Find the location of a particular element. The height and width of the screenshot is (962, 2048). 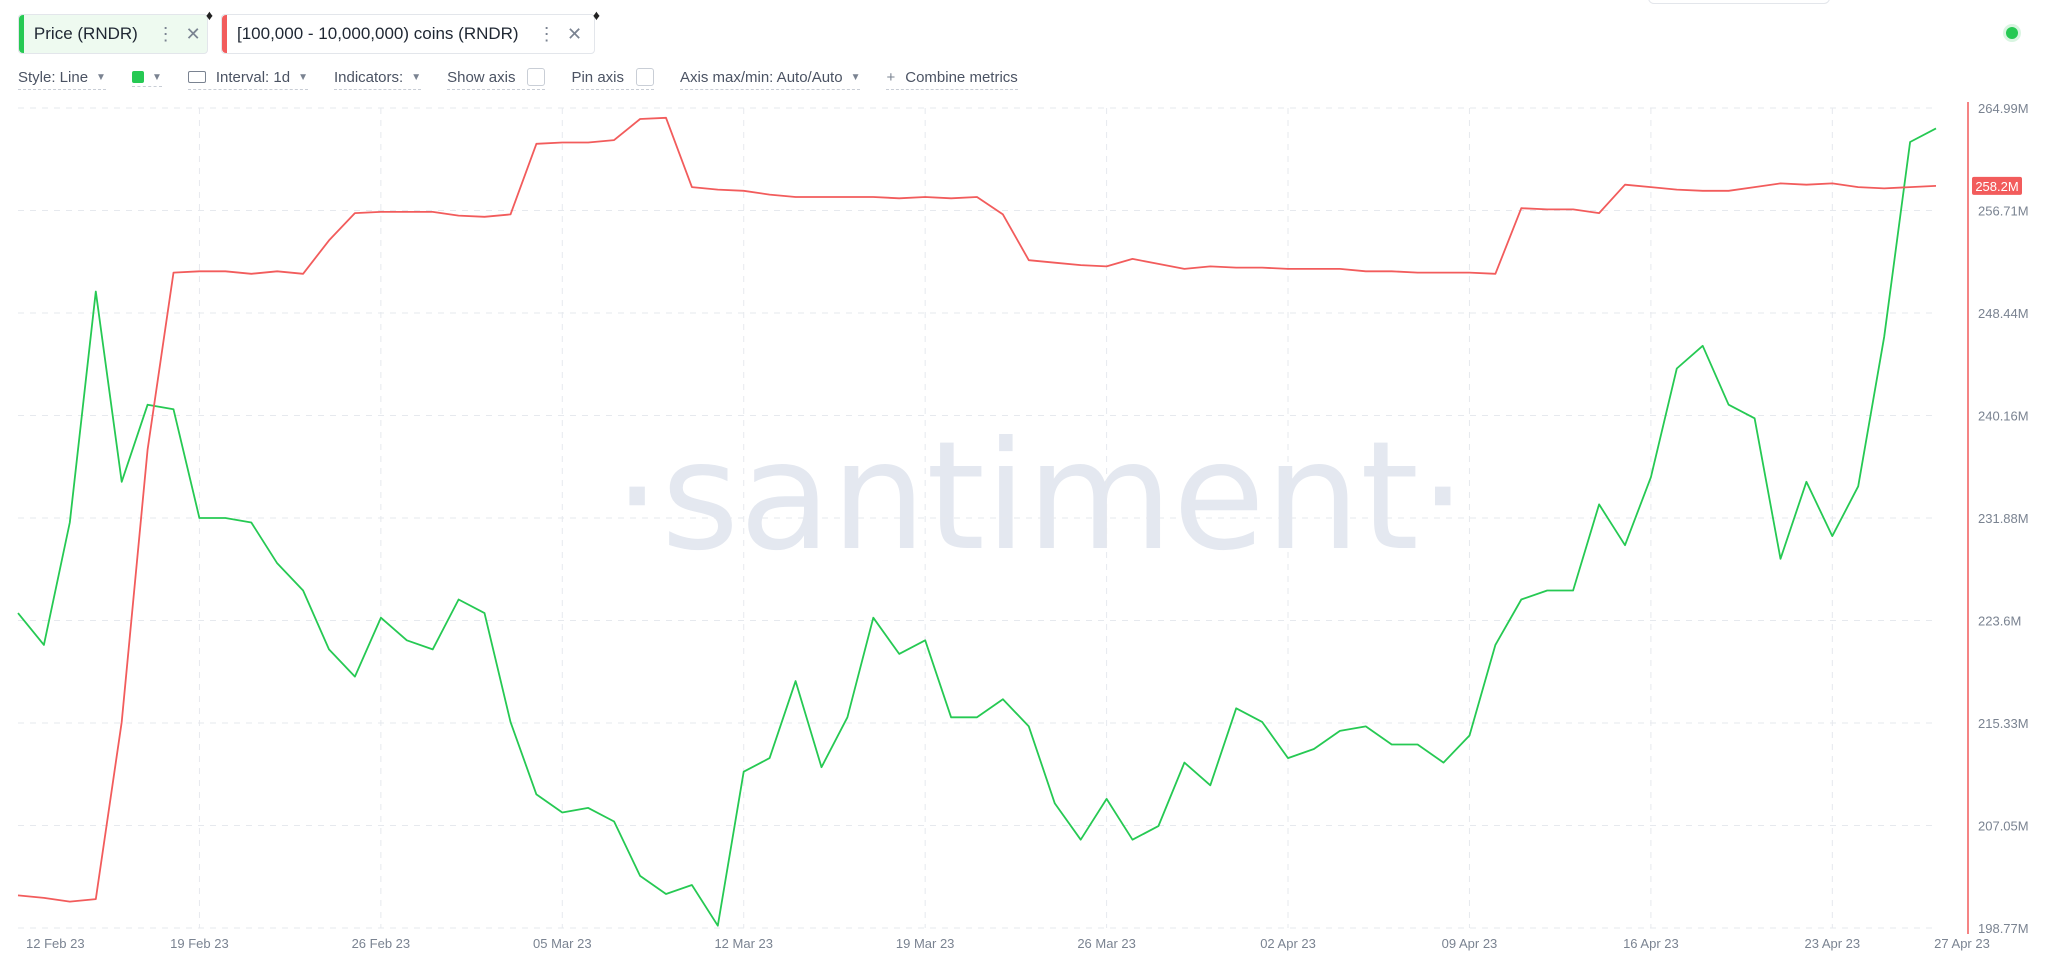

x-tick-label: 27 Apr 23 is located at coordinates (1962, 943).